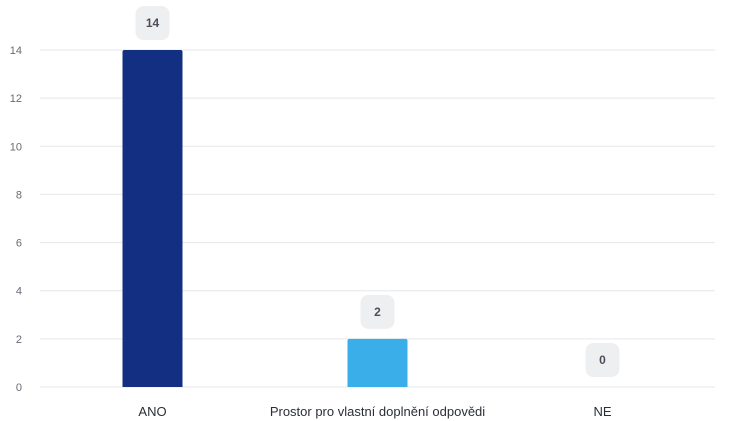  Describe the element at coordinates (19, 340) in the screenshot. I see `y-tick-label: 2` at that location.